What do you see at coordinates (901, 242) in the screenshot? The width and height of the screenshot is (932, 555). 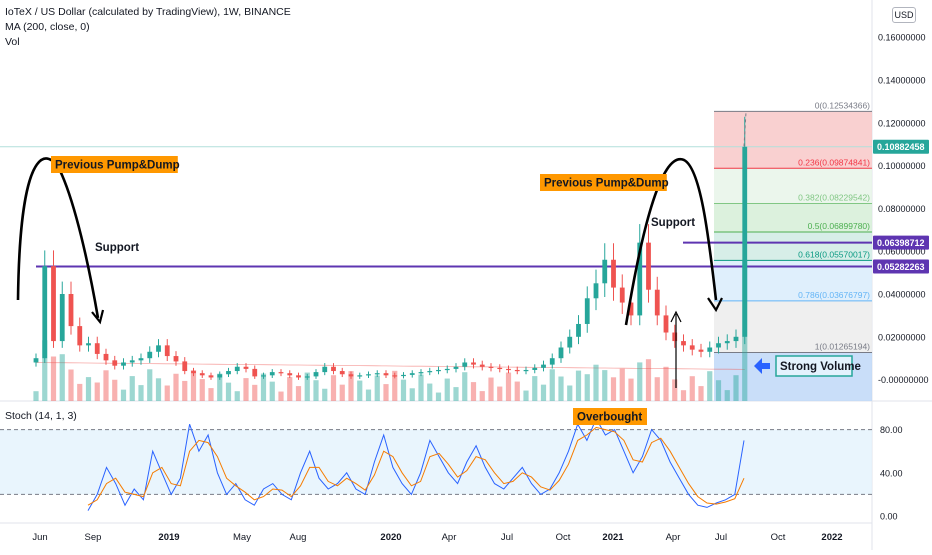 I see `price-badge` at bounding box center [901, 242].